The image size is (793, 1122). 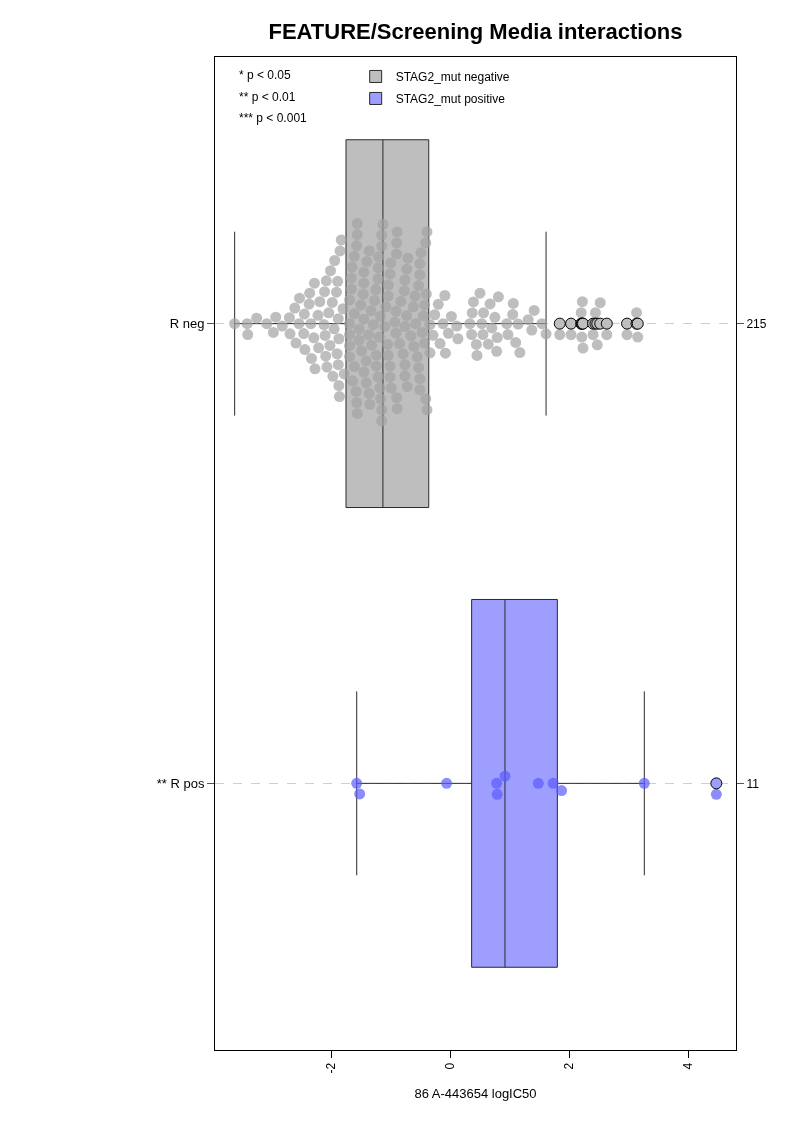 I want to click on annotation: ** p < 0.01, so click(x=267, y=97).